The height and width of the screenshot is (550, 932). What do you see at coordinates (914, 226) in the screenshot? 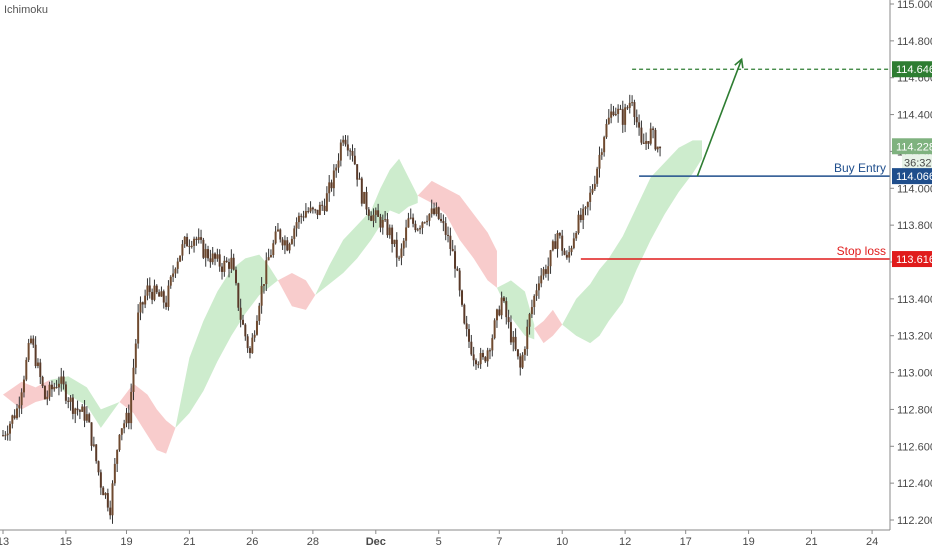
I see `y-tick-label: 113.800` at bounding box center [914, 226].